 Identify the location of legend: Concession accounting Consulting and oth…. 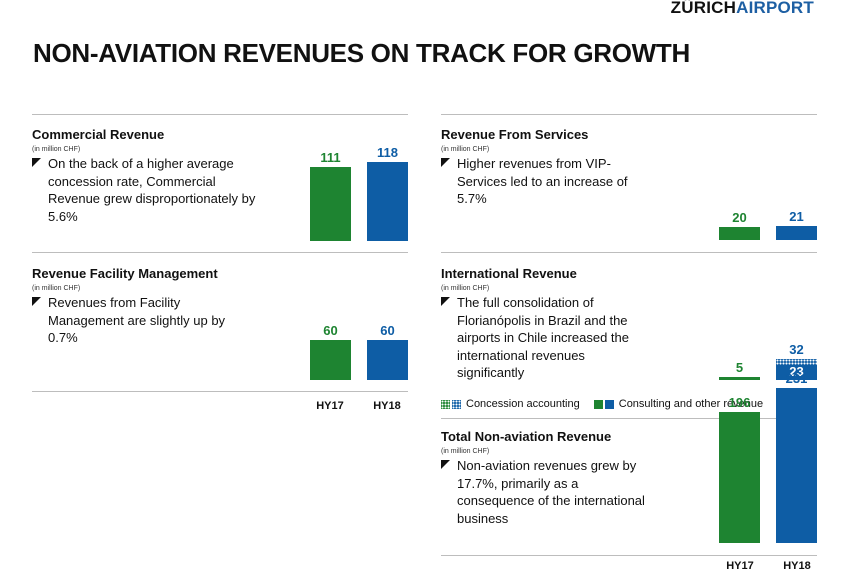
(602, 404).